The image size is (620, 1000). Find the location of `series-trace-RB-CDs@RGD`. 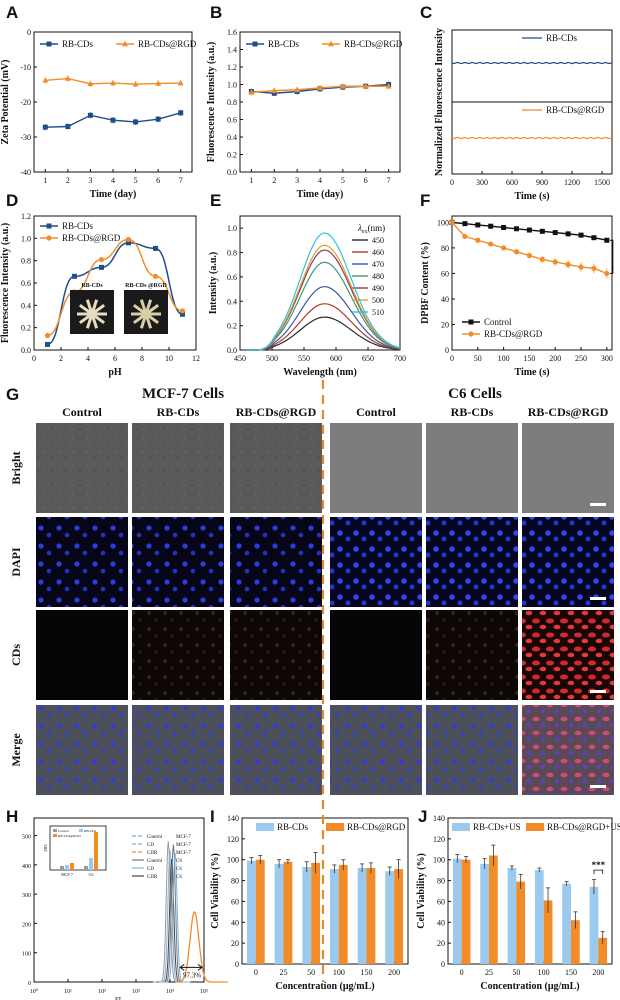

series-trace-RB-CDs@RGD is located at coordinates (532, 138).